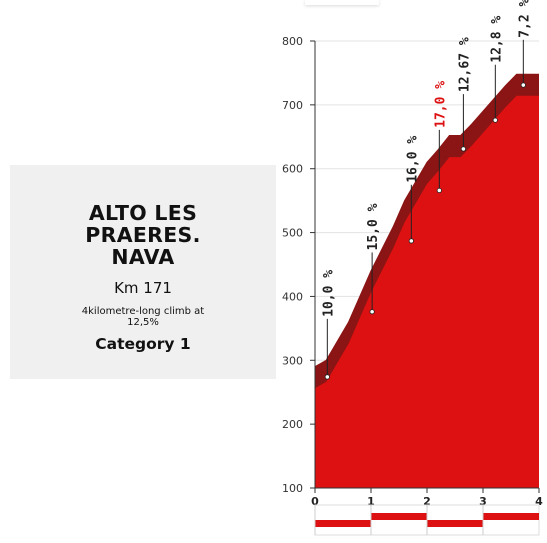 The width and height of the screenshot is (547, 543). I want to click on segment-bar-layer, so click(427, 520).